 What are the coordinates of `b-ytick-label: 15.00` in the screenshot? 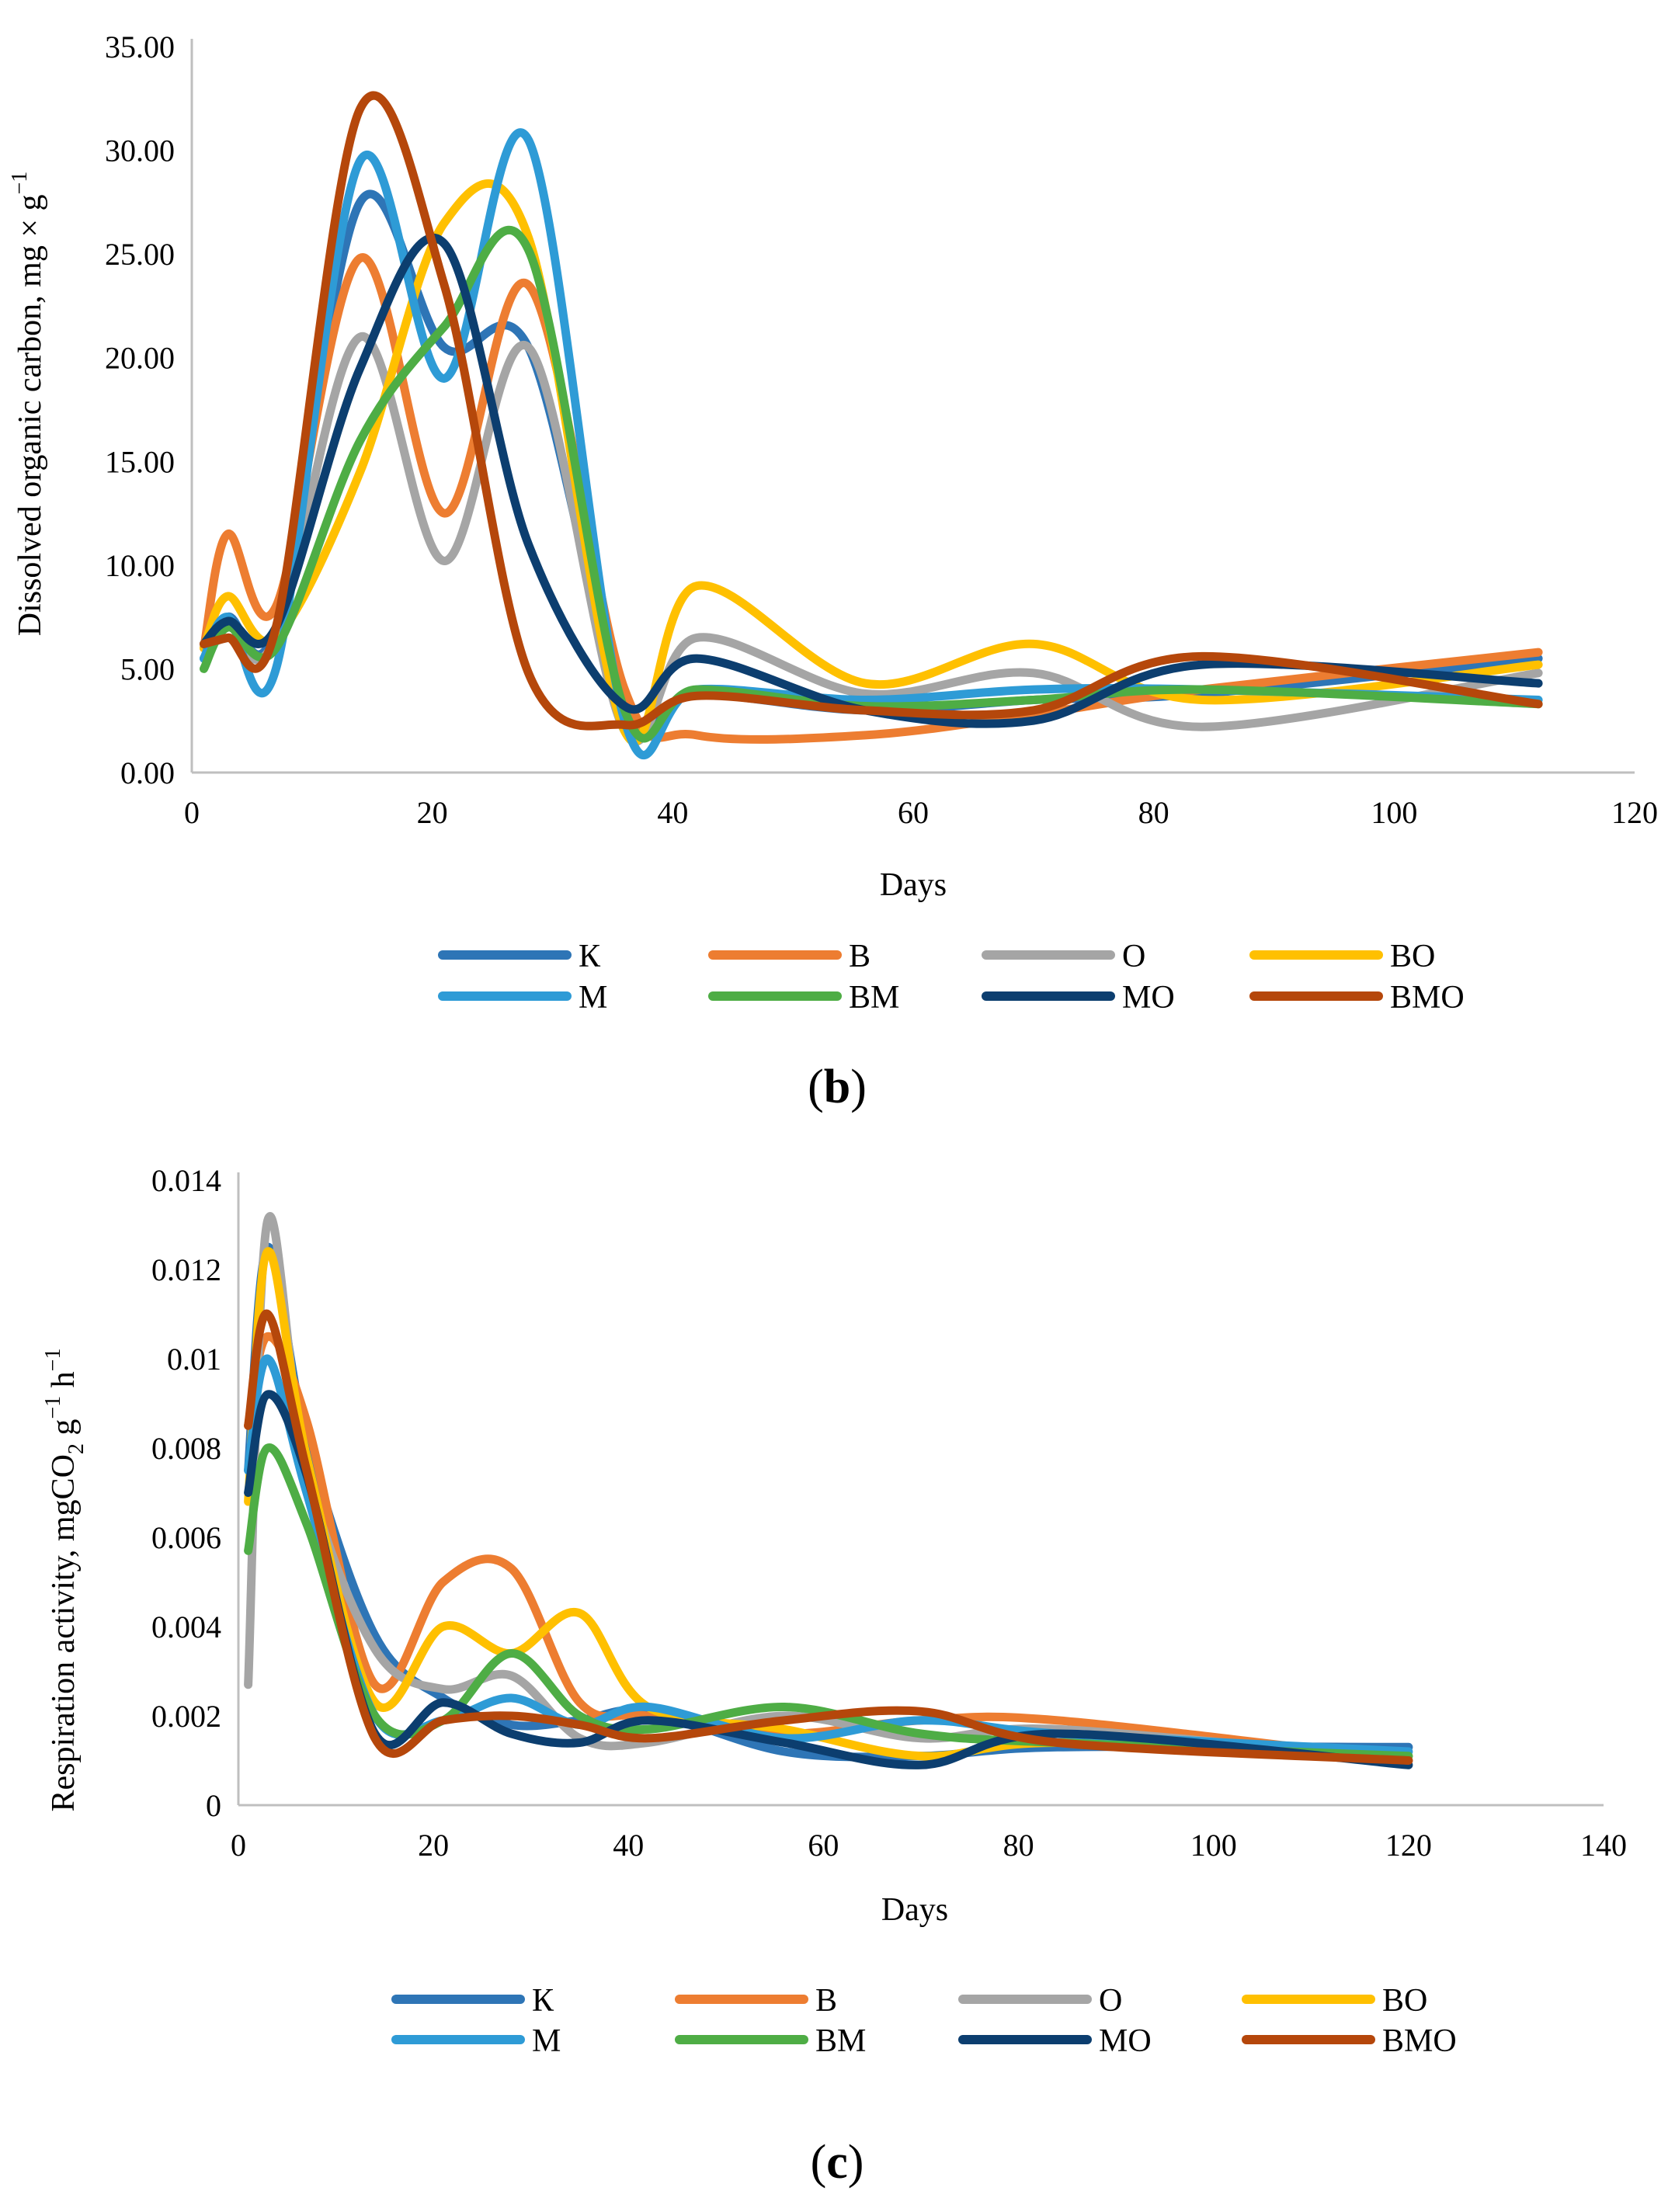 It's located at (140, 461).